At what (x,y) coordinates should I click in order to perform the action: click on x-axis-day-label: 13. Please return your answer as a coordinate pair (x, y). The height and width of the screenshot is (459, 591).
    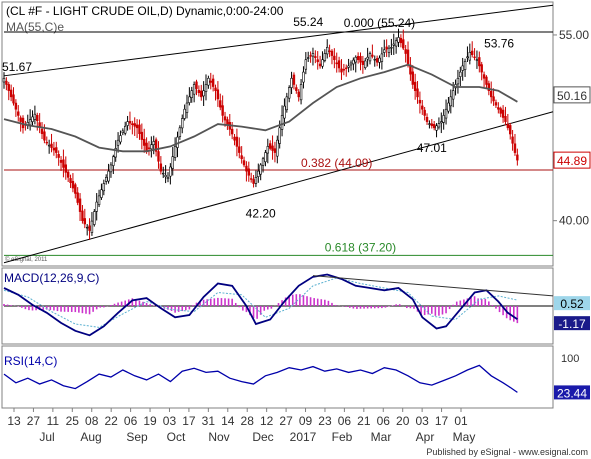
    Looking at the image, I should click on (14, 421).